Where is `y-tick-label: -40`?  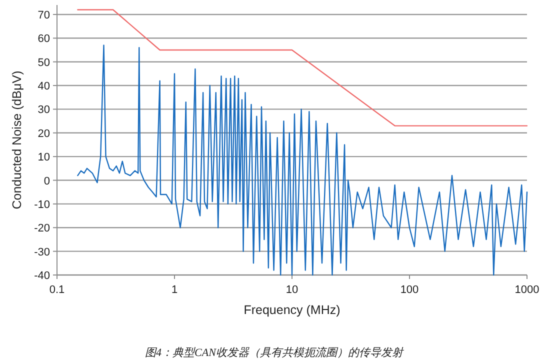
y-tick-label: -40 is located at coordinates (42, 276).